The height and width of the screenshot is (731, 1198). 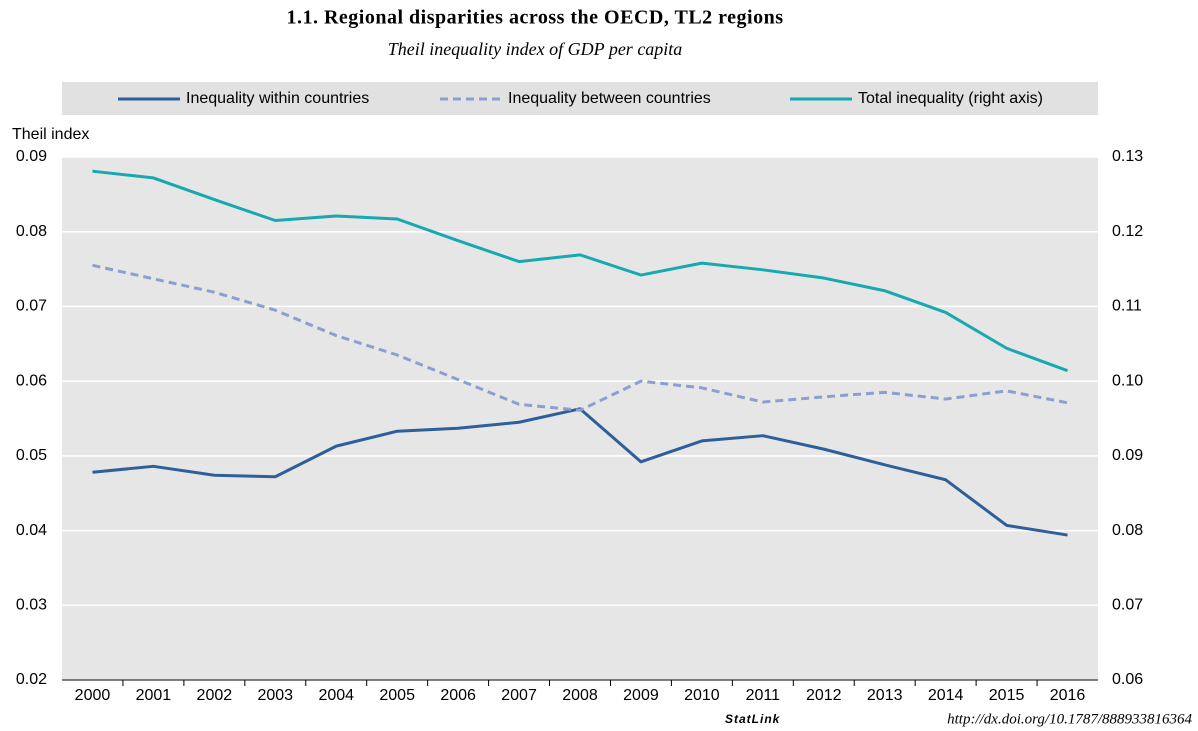 What do you see at coordinates (31, 679) in the screenshot?
I see `y-tick-label: 0.02` at bounding box center [31, 679].